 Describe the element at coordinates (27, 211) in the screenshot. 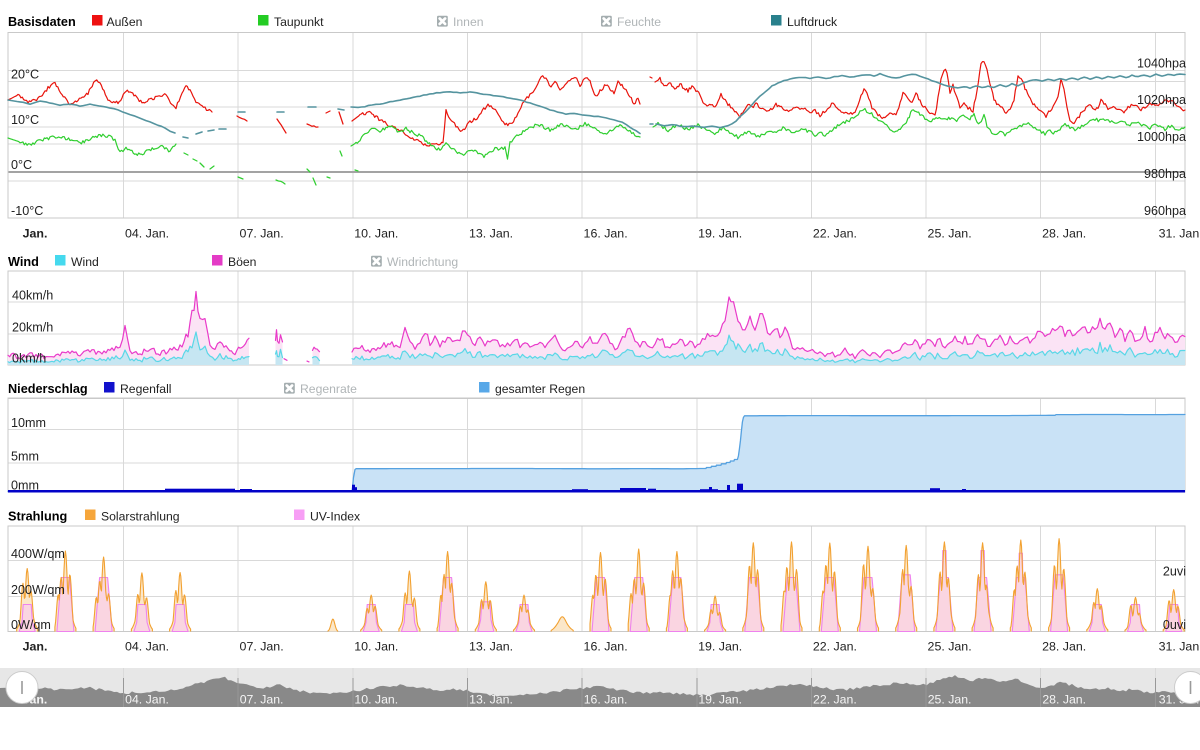

I see `svg-text: -10°C` at that location.